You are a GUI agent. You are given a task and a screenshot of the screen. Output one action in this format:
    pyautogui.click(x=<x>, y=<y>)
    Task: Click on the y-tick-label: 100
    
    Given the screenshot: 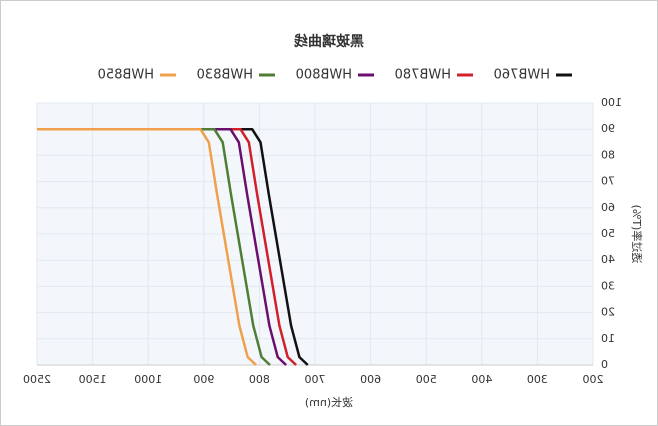 What is the action you would take?
    pyautogui.click(x=611, y=102)
    